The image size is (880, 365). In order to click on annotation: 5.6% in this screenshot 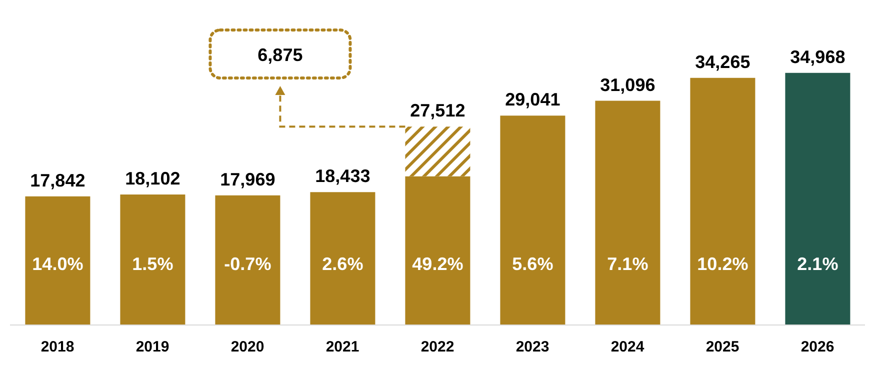, I will do `click(533, 264)`.